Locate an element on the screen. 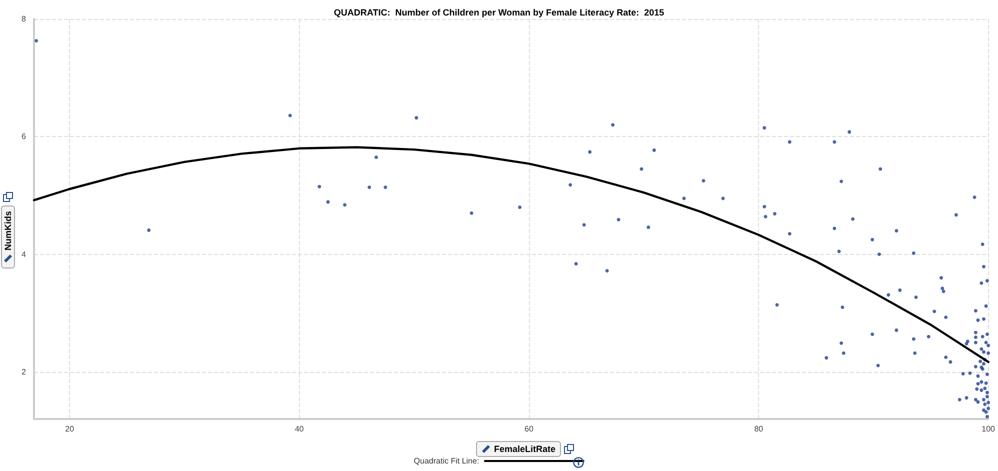 The height and width of the screenshot is (471, 998). text: Quadratic Fit Line: is located at coordinates (447, 461).